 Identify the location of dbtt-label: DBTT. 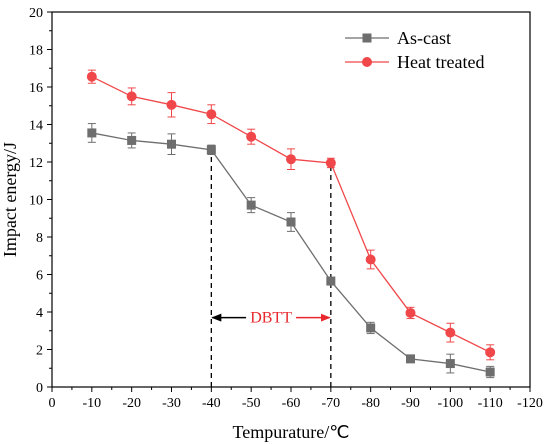
(271, 318).